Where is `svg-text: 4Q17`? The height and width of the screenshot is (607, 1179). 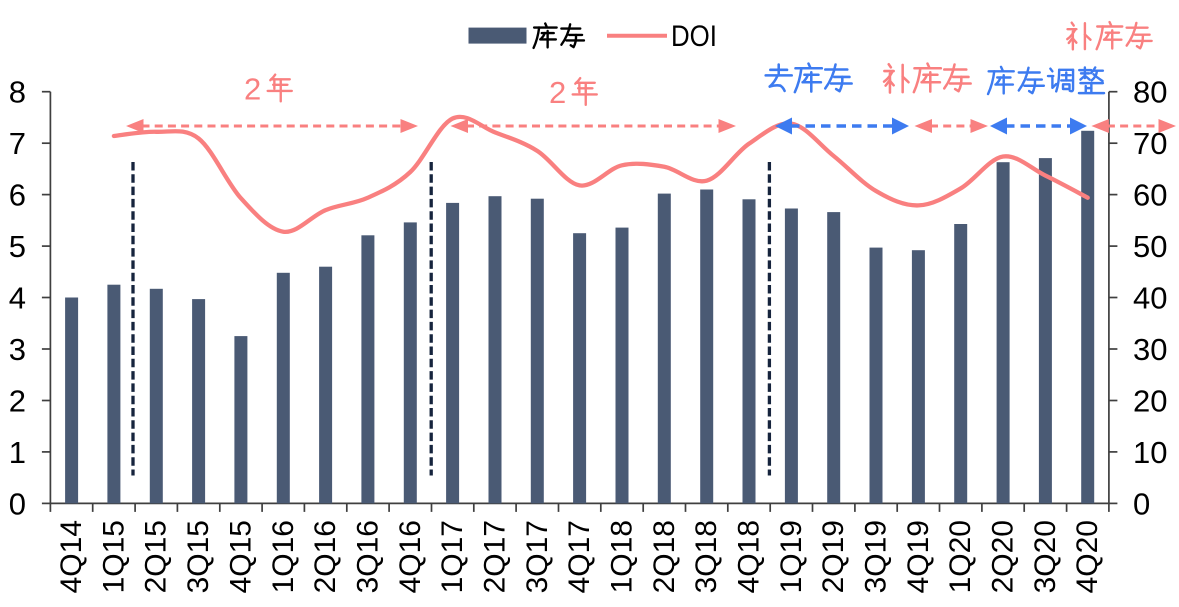 svg-text: 4Q17 is located at coordinates (579, 556).